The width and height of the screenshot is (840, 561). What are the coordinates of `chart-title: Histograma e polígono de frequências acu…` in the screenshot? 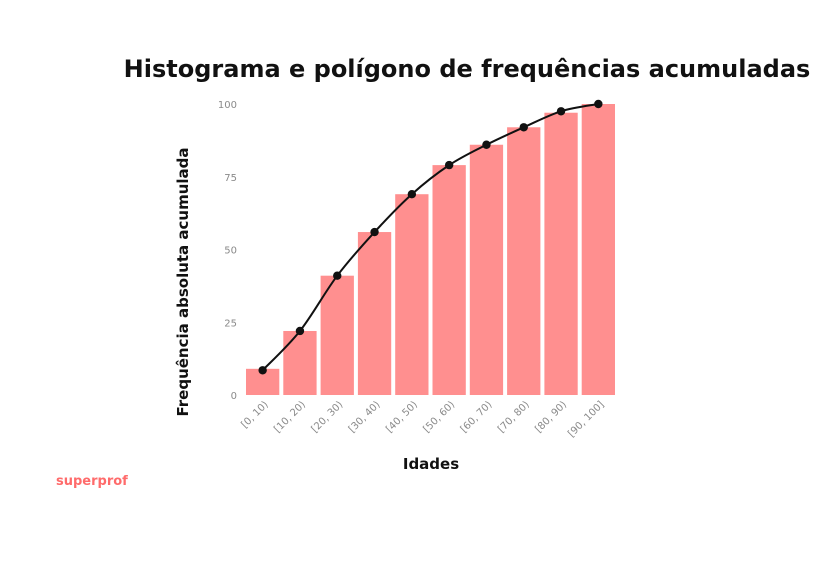 It's located at (467, 69).